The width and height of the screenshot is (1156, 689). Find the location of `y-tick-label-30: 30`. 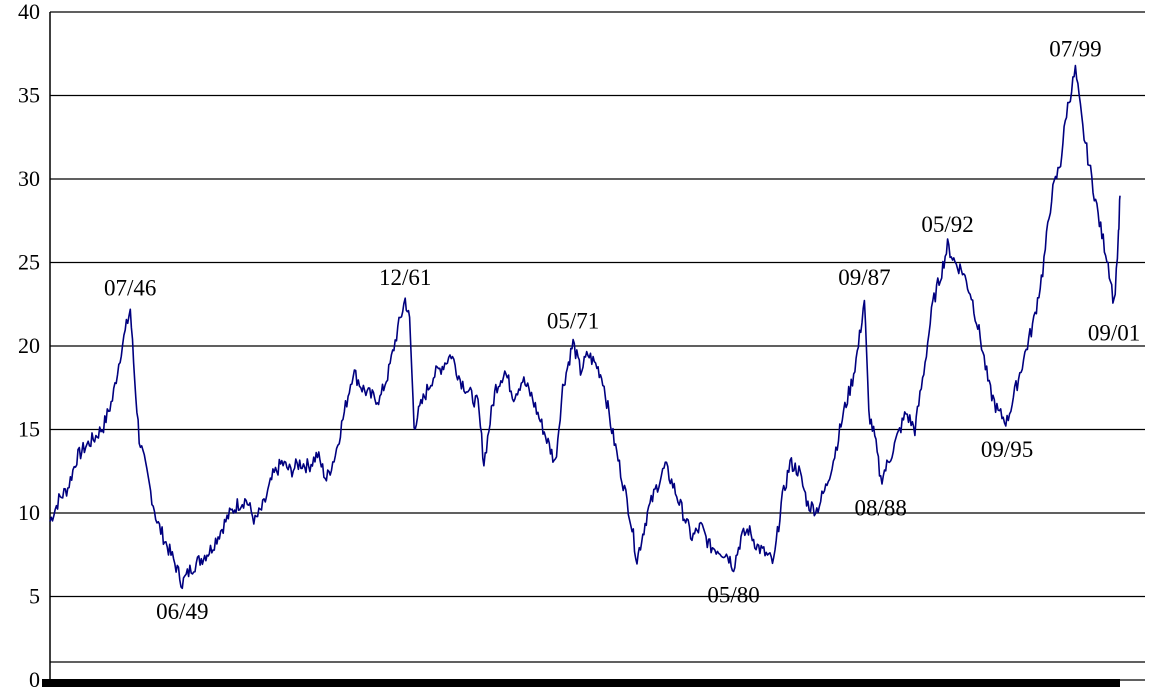

y-tick-label-30: 30 is located at coordinates (29, 178).